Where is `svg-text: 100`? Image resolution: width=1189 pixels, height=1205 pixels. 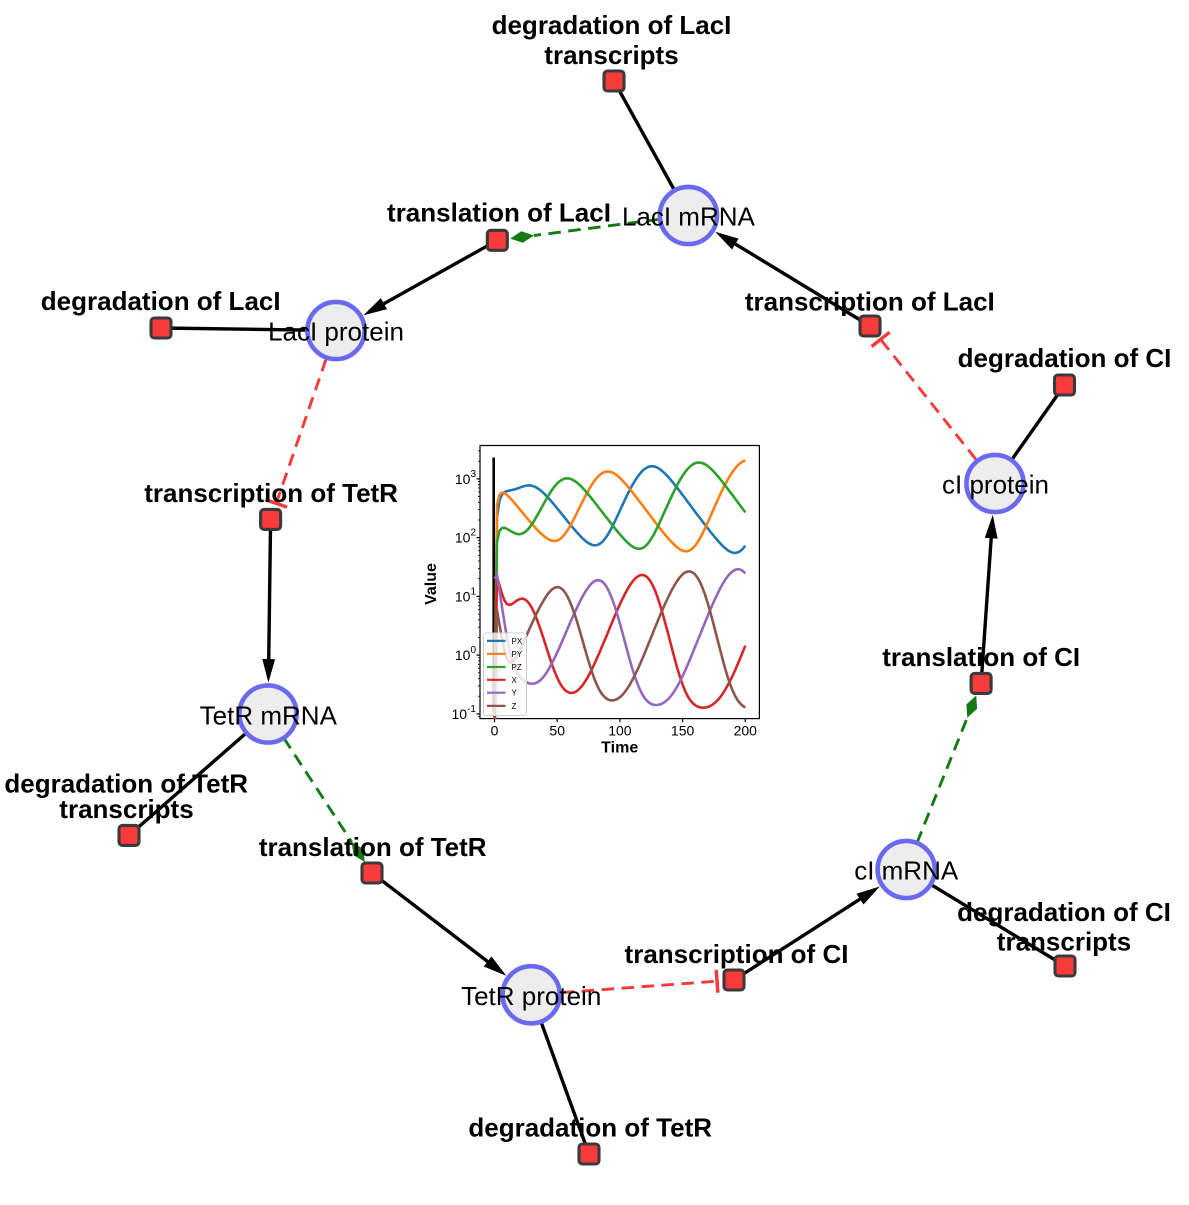
svg-text: 100 is located at coordinates (620, 731).